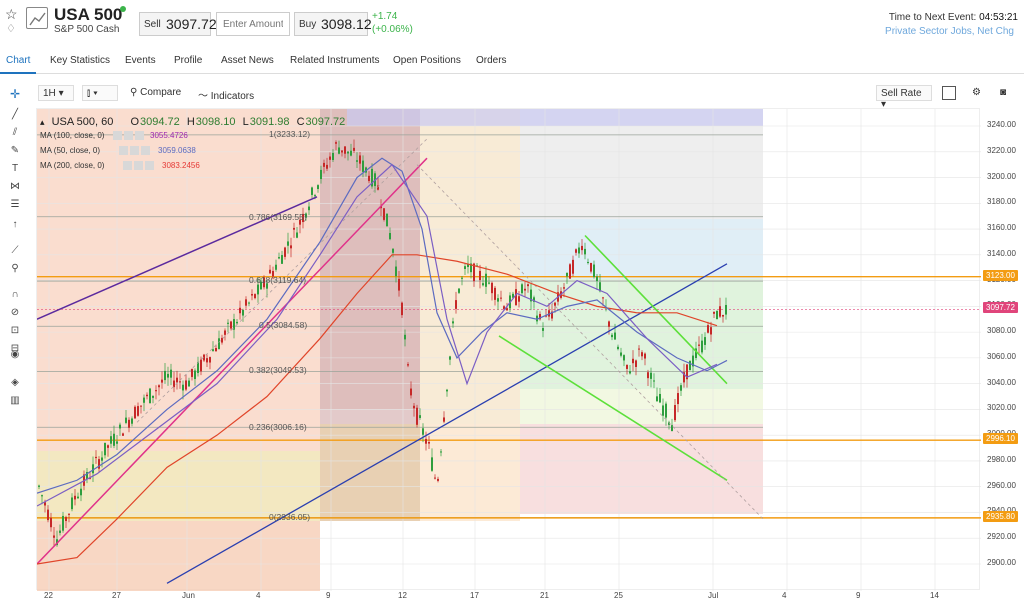 The image size is (1024, 602). What do you see at coordinates (15, 268) in the screenshot?
I see `zoom-icon: ⚲` at bounding box center [15, 268].